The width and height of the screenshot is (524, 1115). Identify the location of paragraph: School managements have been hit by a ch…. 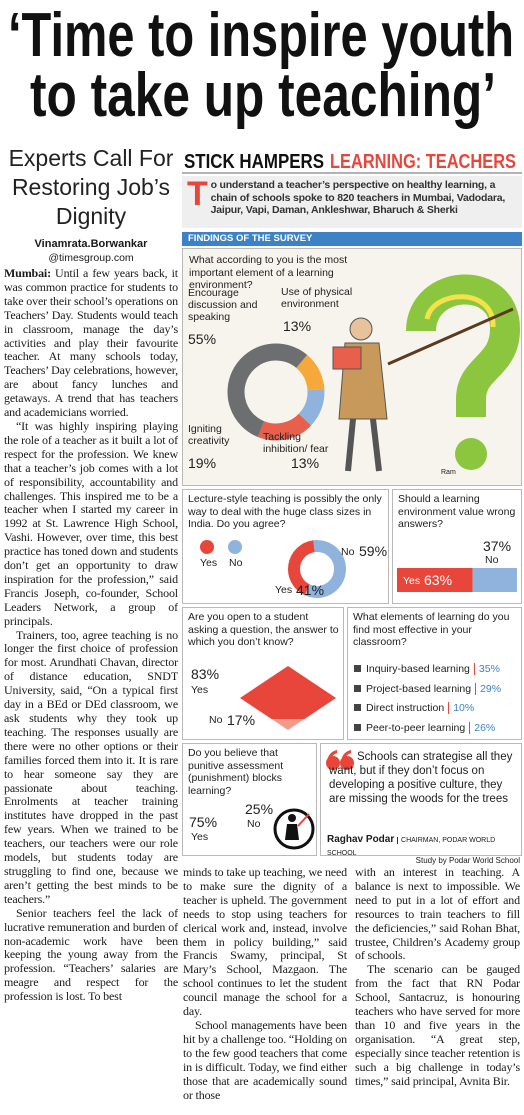
(265, 1059).